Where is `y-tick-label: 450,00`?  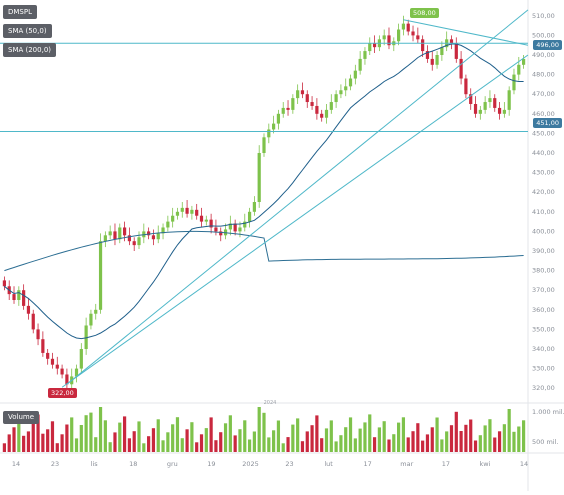 y-tick-label: 450,00 is located at coordinates (543, 133).